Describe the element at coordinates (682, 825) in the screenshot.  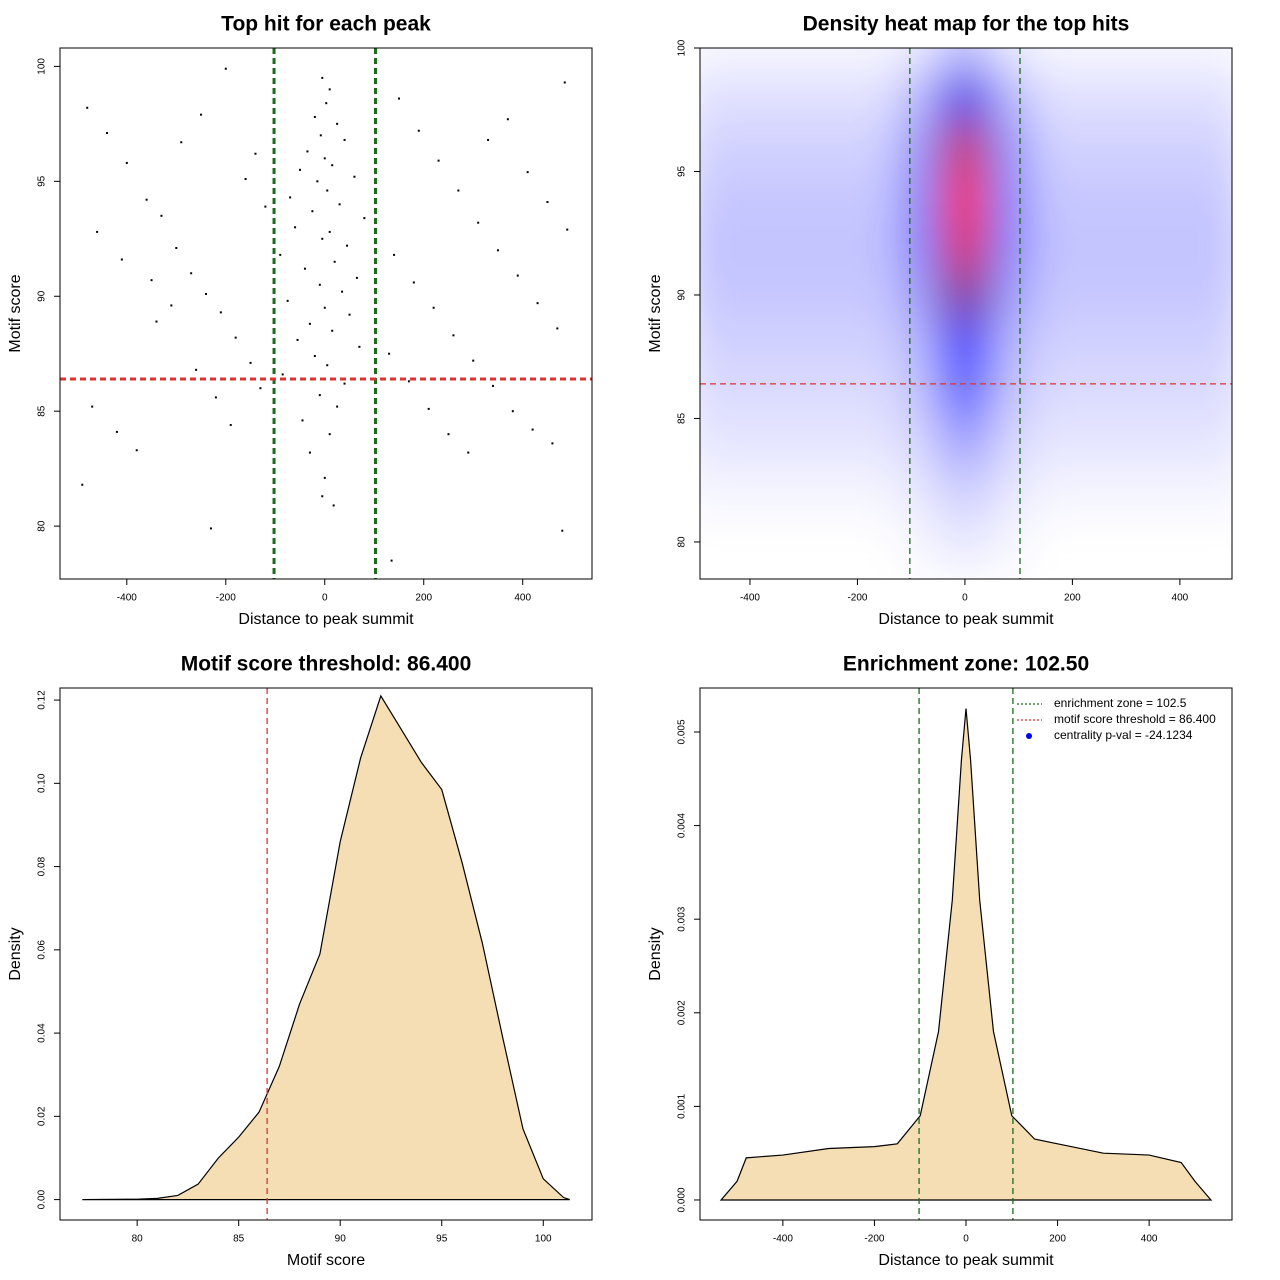
I see `y-tick-label: 0.004` at that location.